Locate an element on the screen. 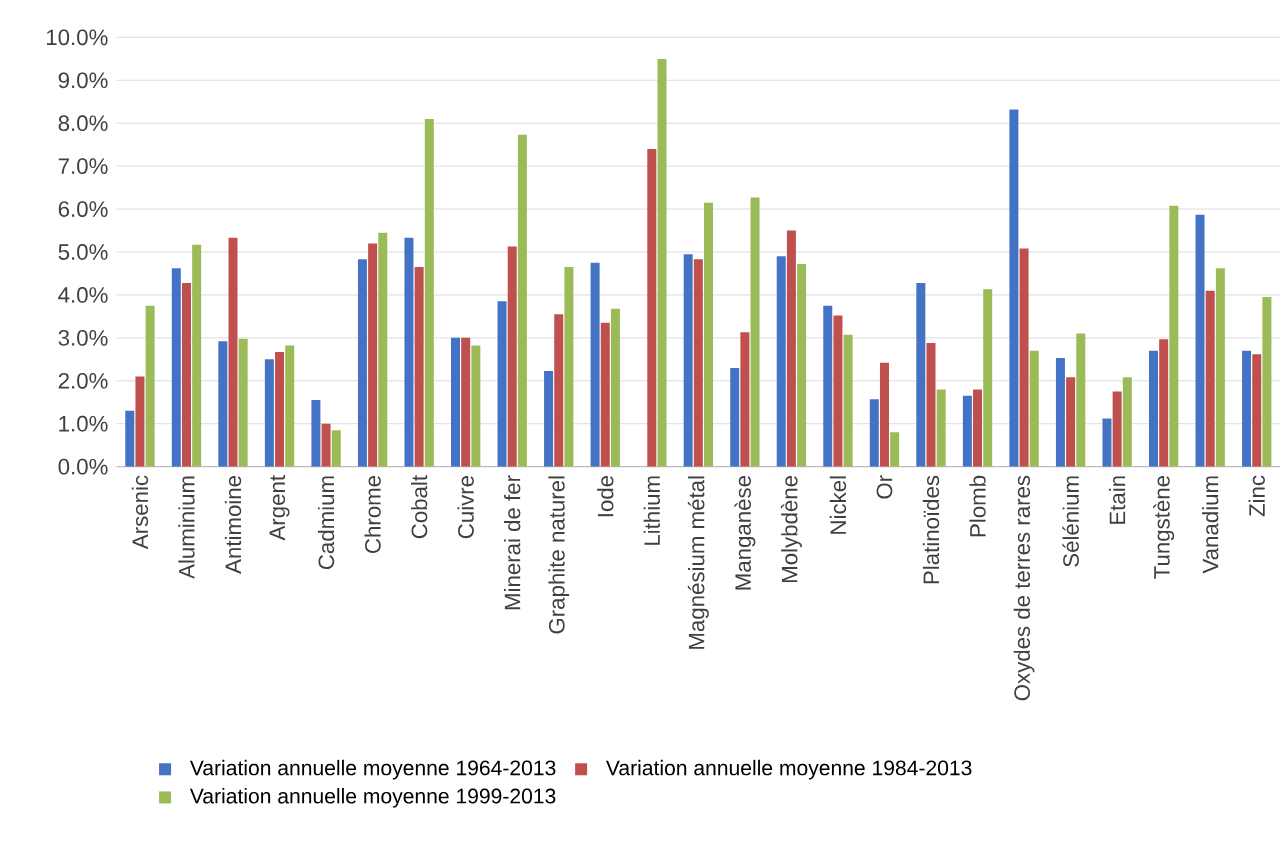 The width and height of the screenshot is (1282, 846). x-tick-label: Magnésium métal is located at coordinates (698, 562).